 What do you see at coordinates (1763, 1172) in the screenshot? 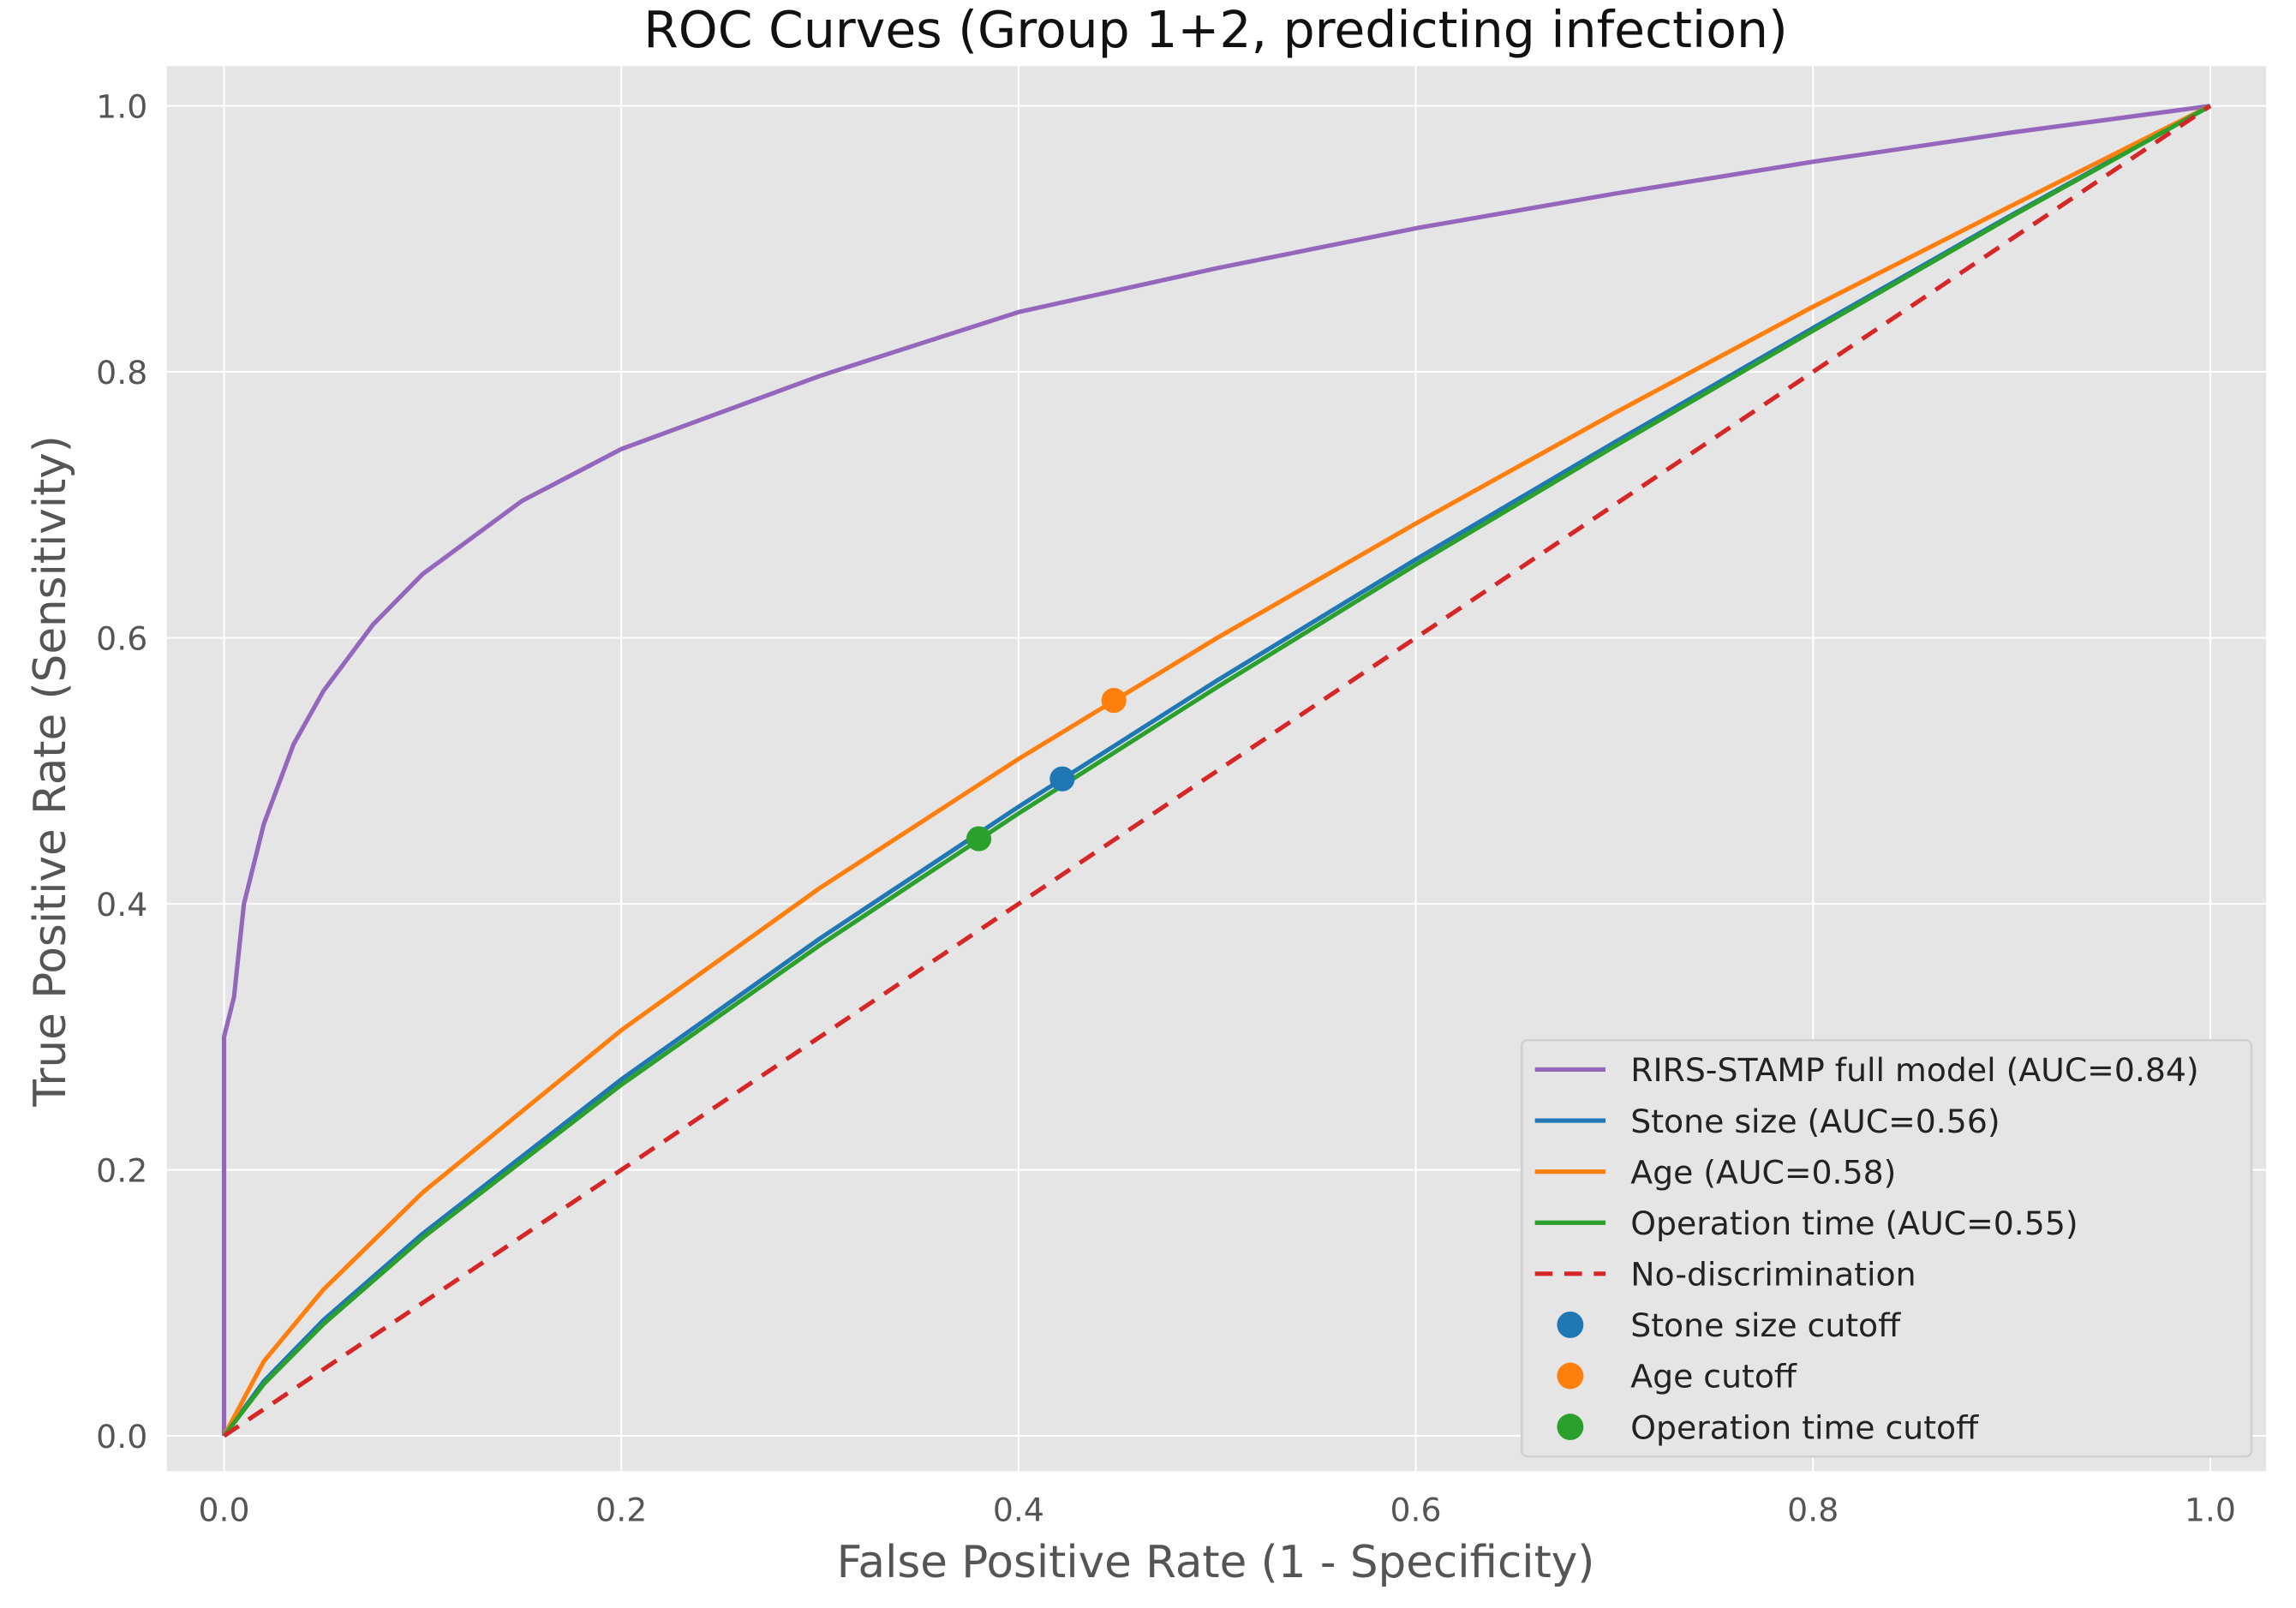
I see `legend-label: Age (AUC=0.58)` at bounding box center [1763, 1172].